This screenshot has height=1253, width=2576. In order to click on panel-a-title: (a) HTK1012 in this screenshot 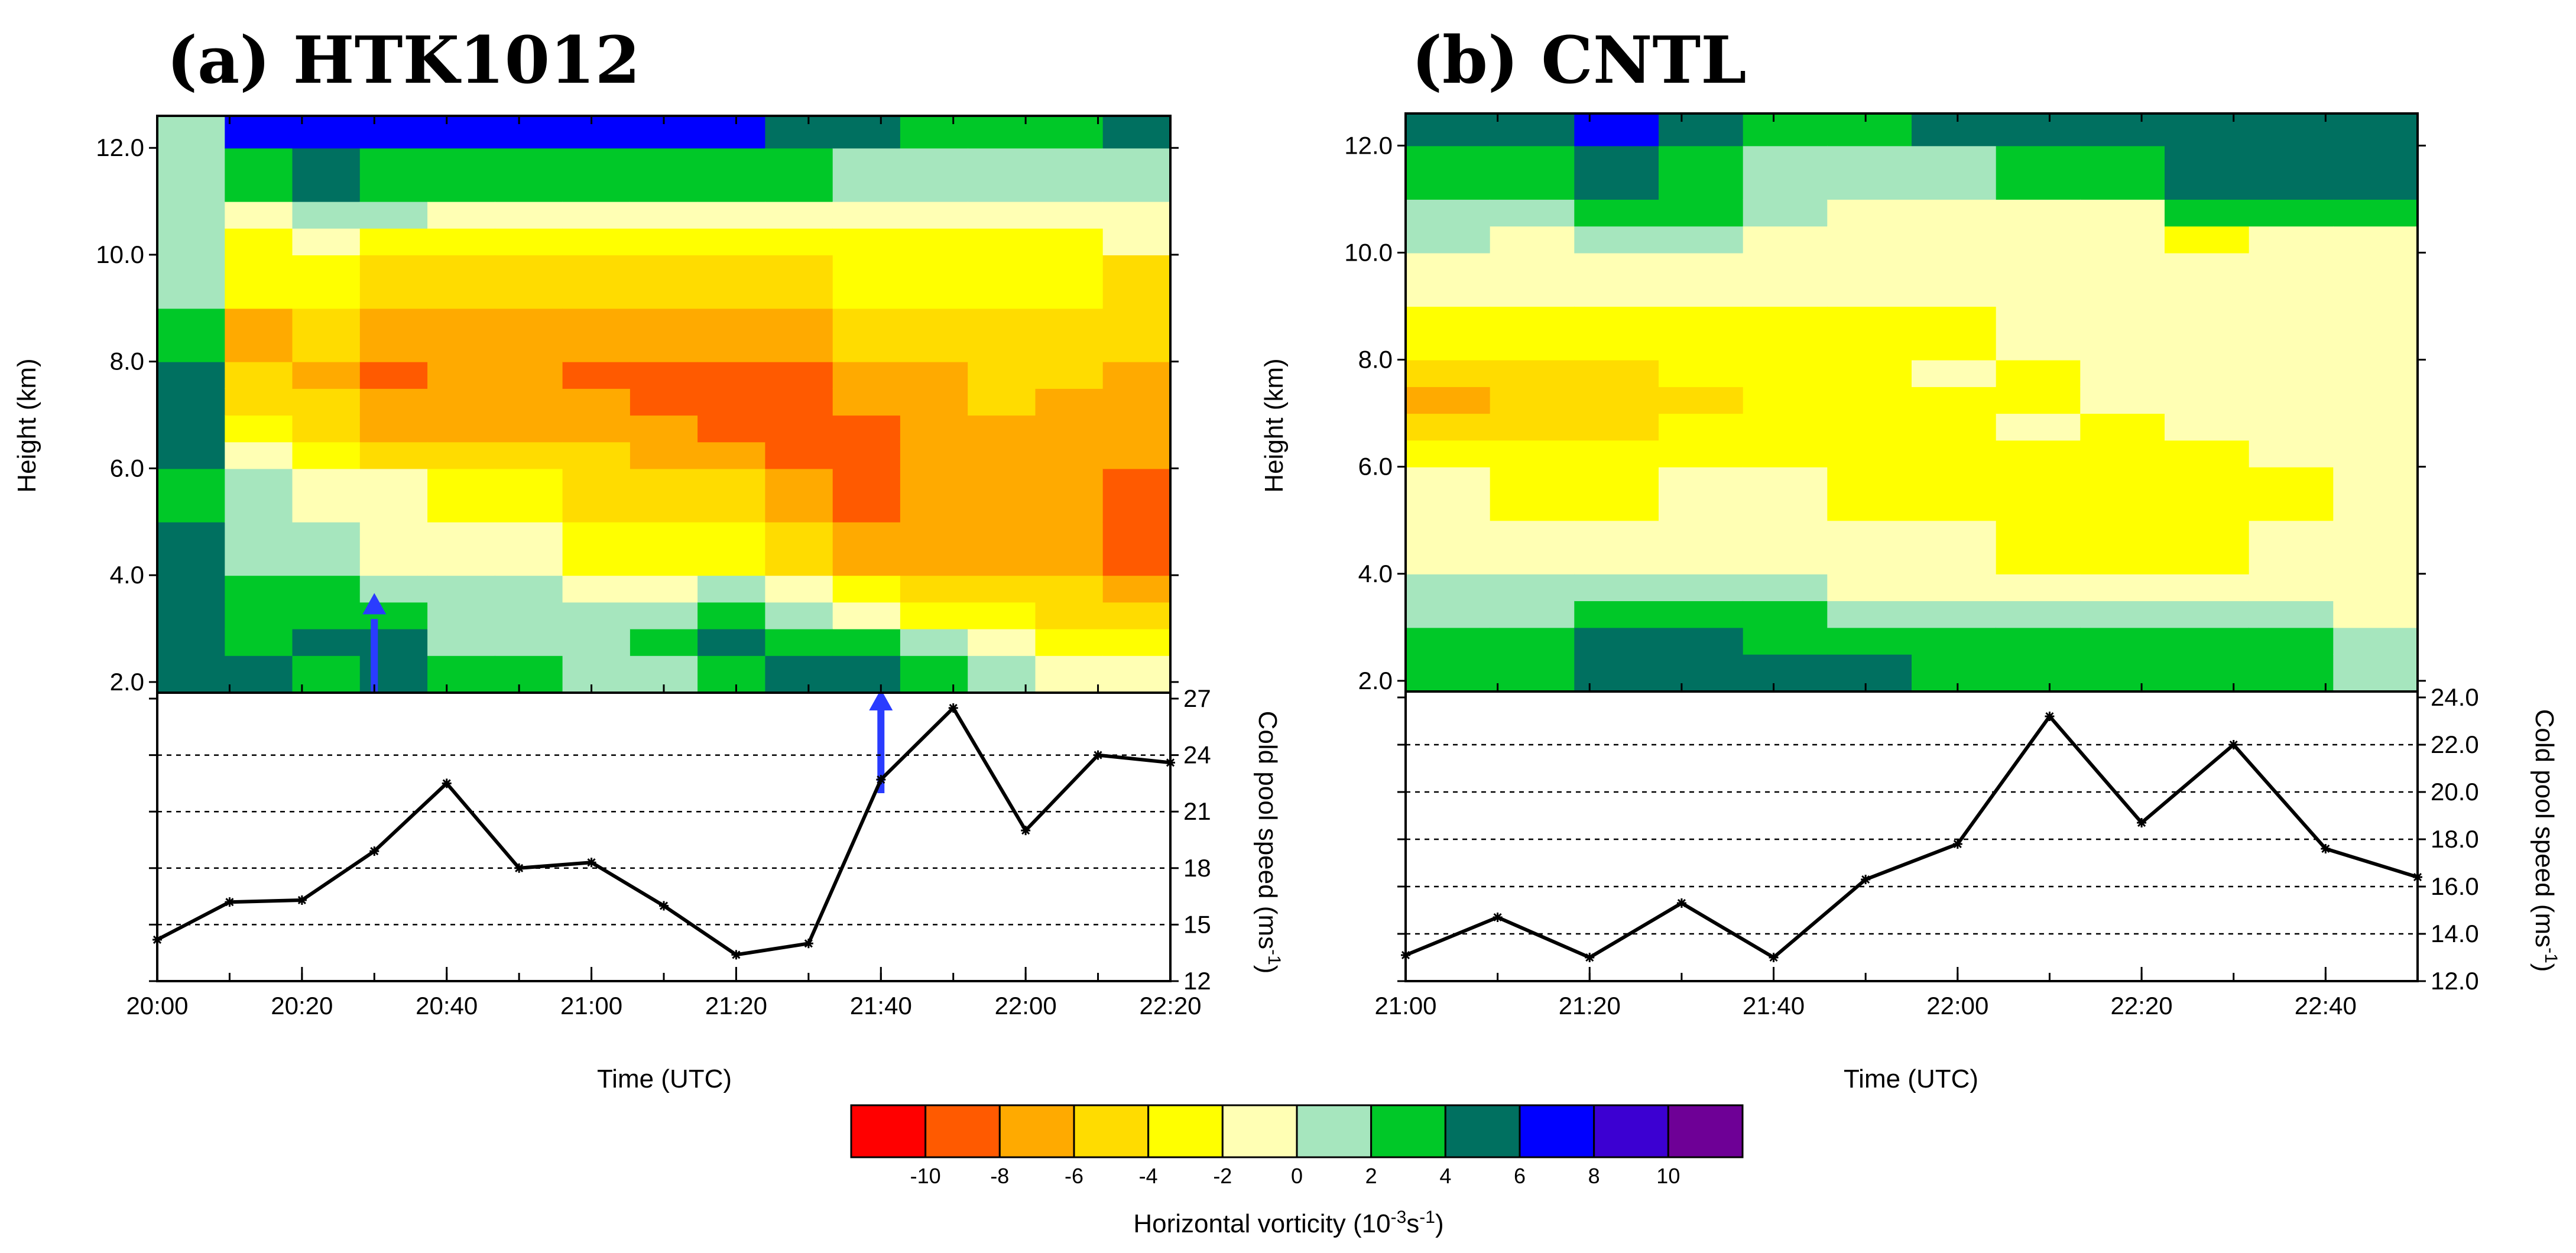, I will do `click(403, 60)`.